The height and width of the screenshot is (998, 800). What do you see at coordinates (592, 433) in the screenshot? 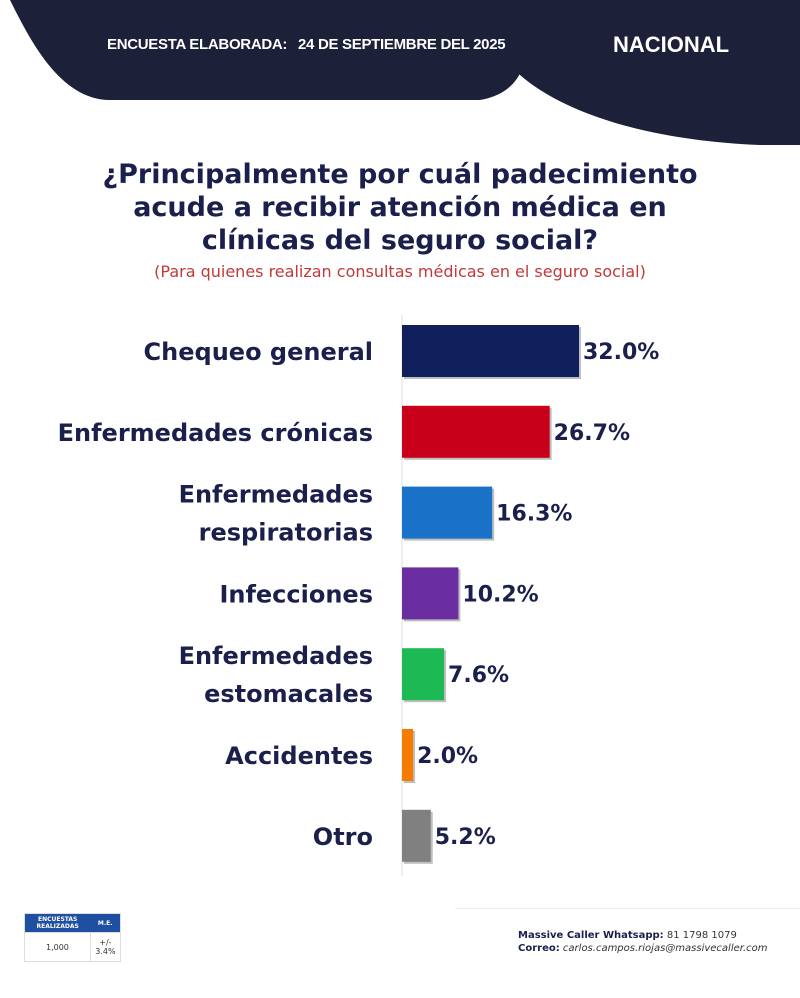
I see `data-label: 26.7%` at bounding box center [592, 433].